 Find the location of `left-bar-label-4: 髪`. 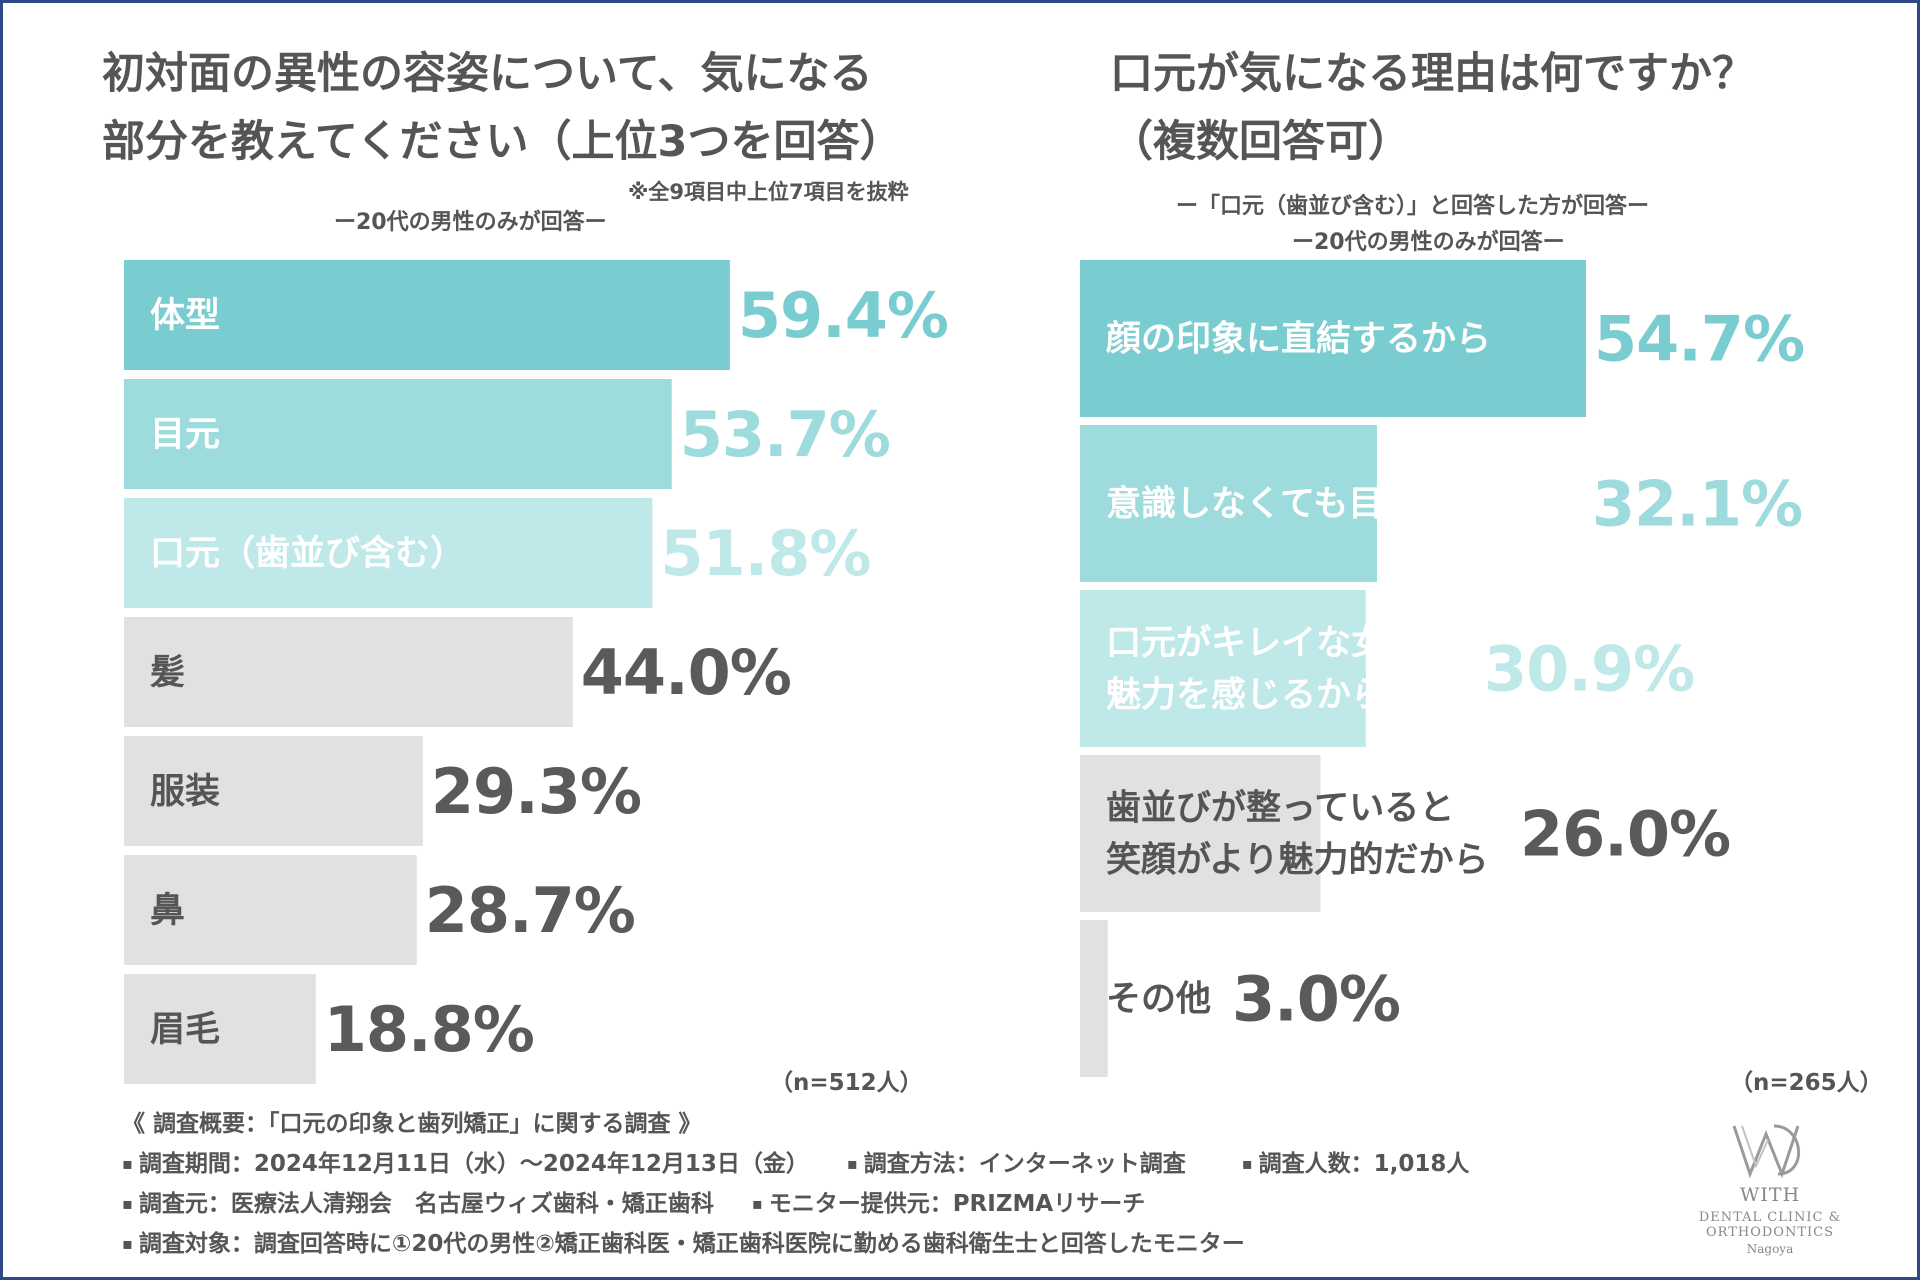

left-bar-label-4: 髪 is located at coordinates (167, 673).